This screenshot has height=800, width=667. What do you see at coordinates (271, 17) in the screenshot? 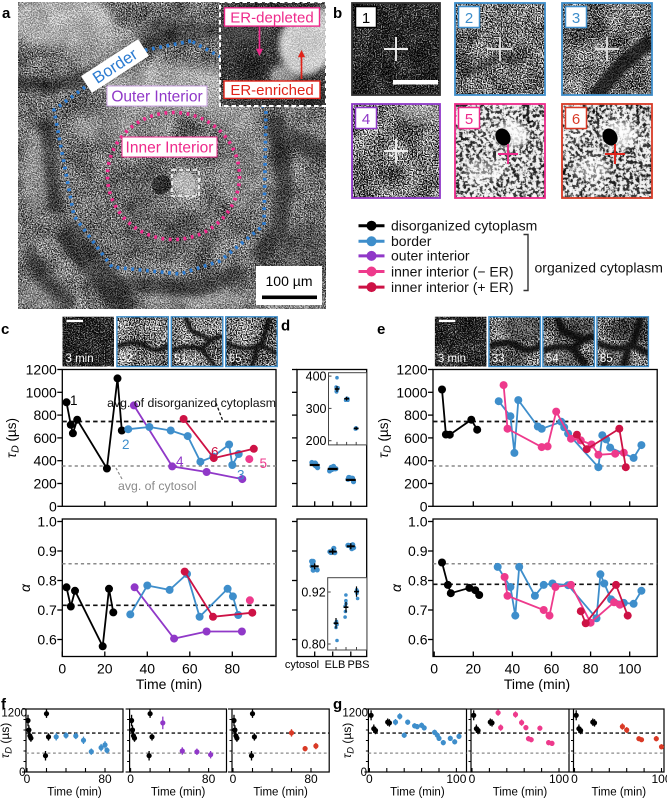
I see `svg-text: ER-depleted` at bounding box center [271, 17].